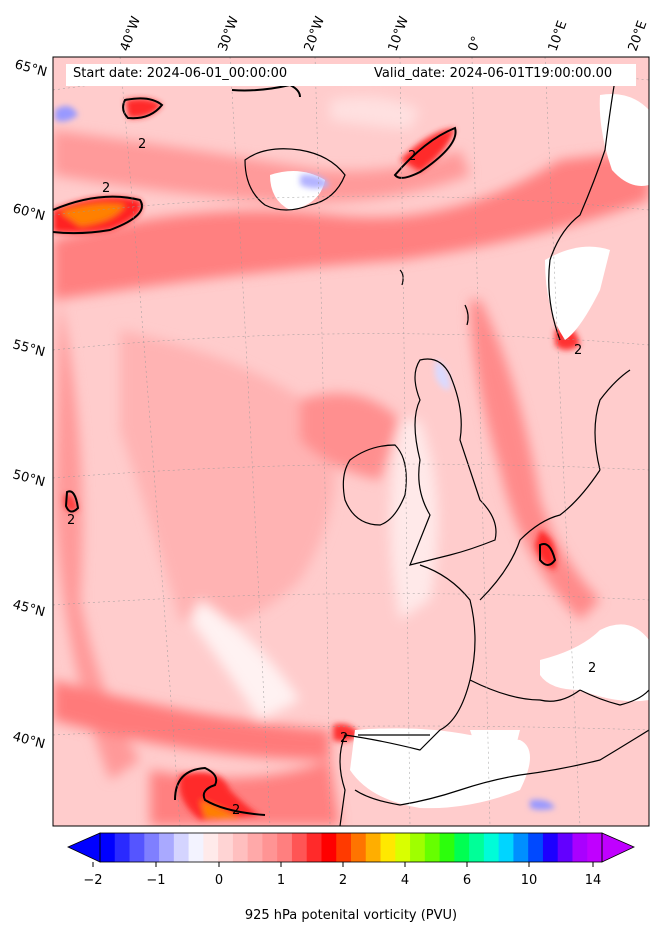  Describe the element at coordinates (638, 36) in the screenshot. I see `lon-label: 20°E` at that location.